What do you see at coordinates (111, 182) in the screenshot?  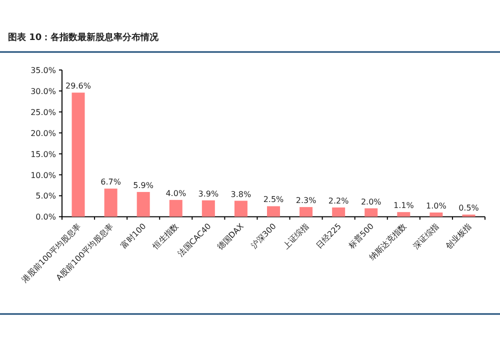 I see `data-label: 6.7%` at bounding box center [111, 182].